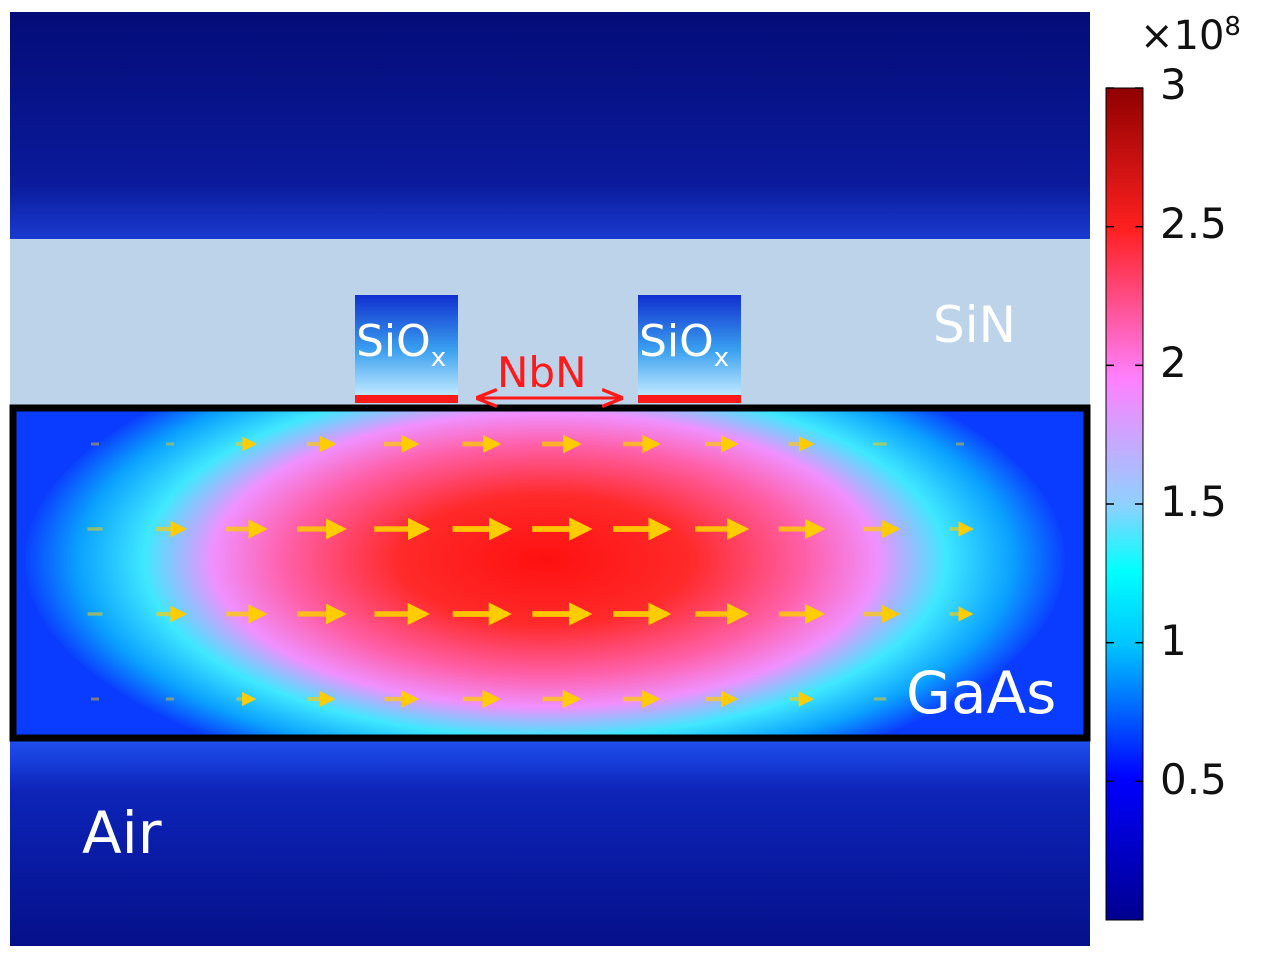 This screenshot has width=1266, height=963. What do you see at coordinates (1173, 640) in the screenshot?
I see `colorbar-tick-1: 1` at bounding box center [1173, 640].